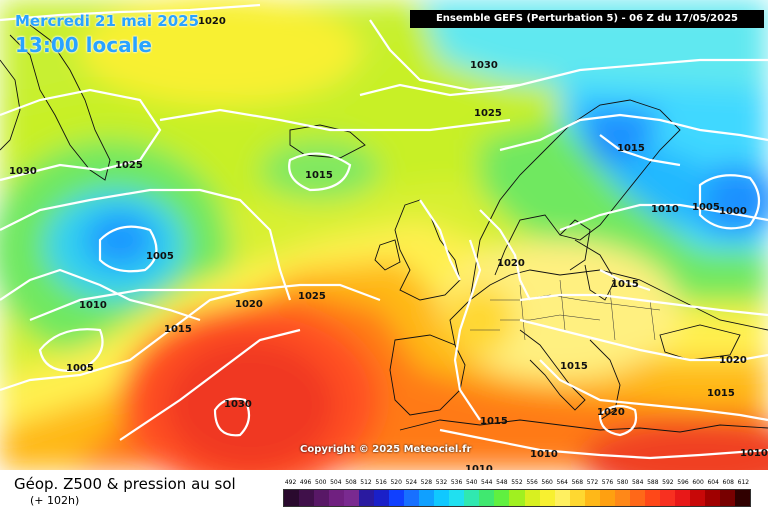 The height and width of the screenshot is (512, 768). I want to click on scale-label: 564, so click(562, 482).